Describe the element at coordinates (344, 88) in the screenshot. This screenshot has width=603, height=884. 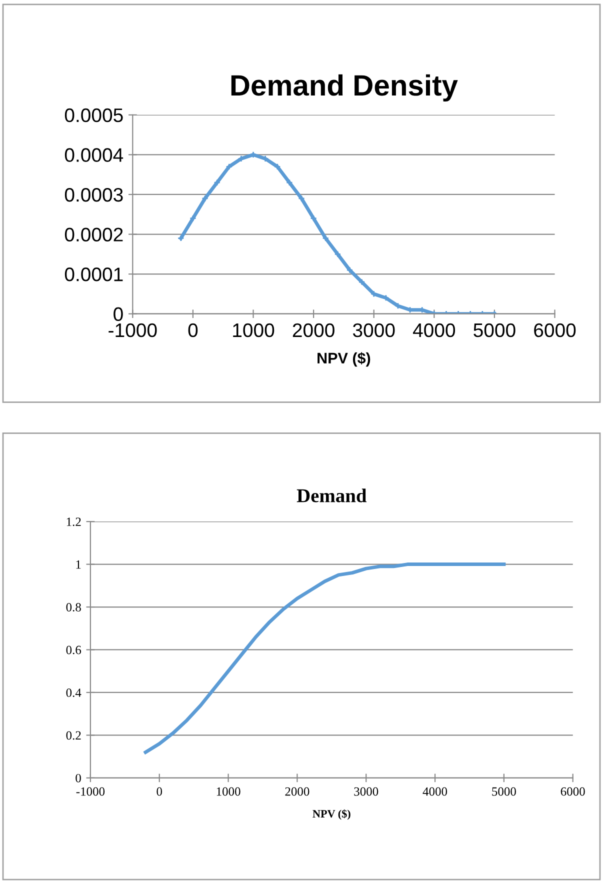
I see `chart-title: Demand Density` at that location.